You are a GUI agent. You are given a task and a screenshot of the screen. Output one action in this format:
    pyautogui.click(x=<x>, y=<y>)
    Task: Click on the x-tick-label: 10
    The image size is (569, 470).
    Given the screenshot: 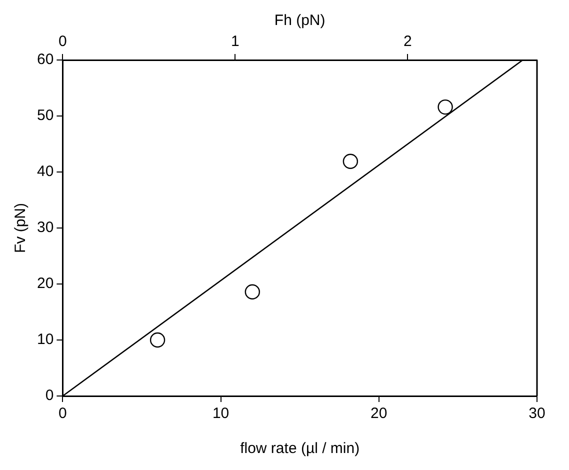 What is the action you would take?
    pyautogui.click(x=221, y=413)
    